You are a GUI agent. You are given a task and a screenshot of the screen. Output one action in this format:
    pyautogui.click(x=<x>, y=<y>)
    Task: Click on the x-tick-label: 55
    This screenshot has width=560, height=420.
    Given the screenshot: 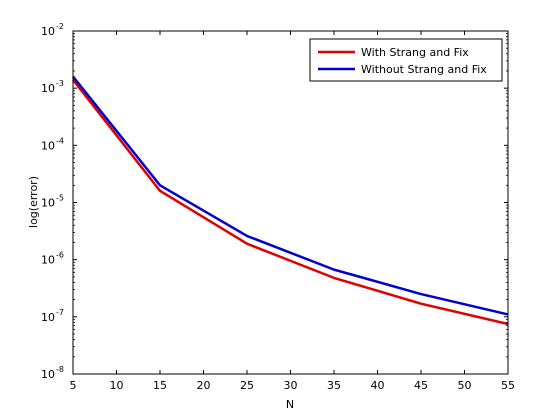 What is the action you would take?
    pyautogui.click(x=508, y=385)
    